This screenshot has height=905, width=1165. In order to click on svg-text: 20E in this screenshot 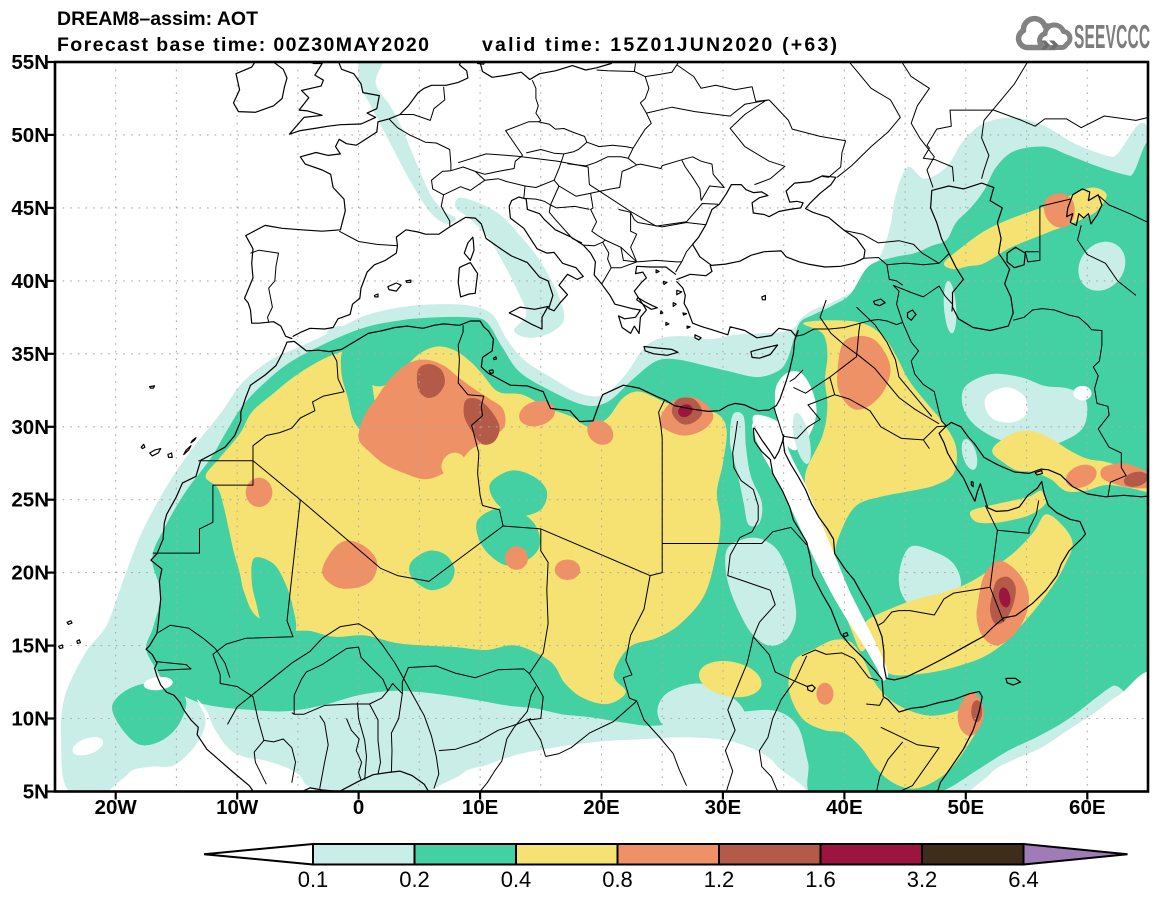, I will do `click(601, 807)`.